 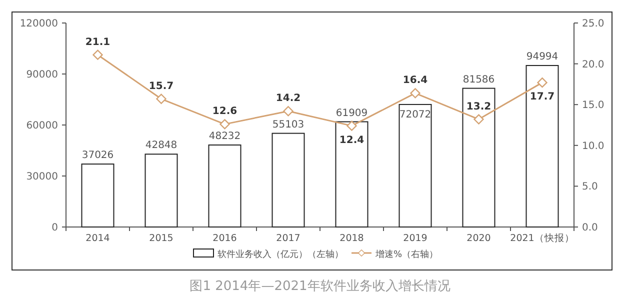 What do you see at coordinates (98, 238) in the screenshot?
I see `x-tick-label: 2014` at bounding box center [98, 238].